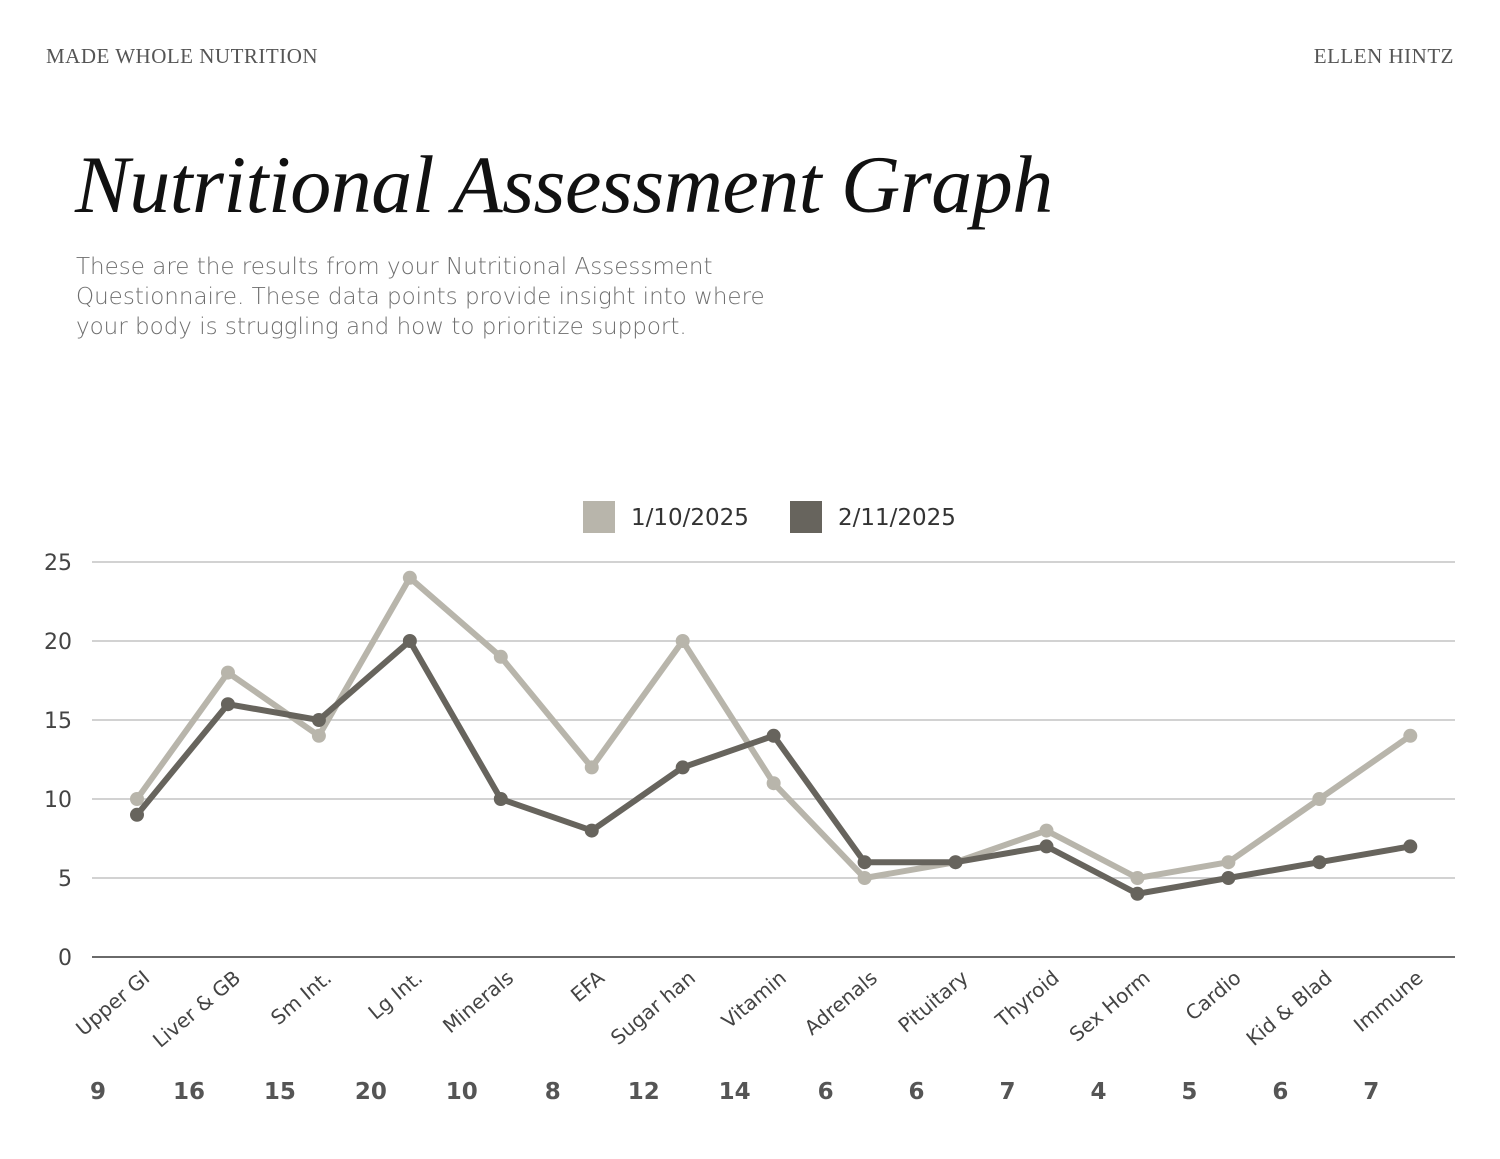 This screenshot has width=1500, height=1159. Describe the element at coordinates (196, 1008) in the screenshot. I see `x-tick-label: Liver & GB` at that location.